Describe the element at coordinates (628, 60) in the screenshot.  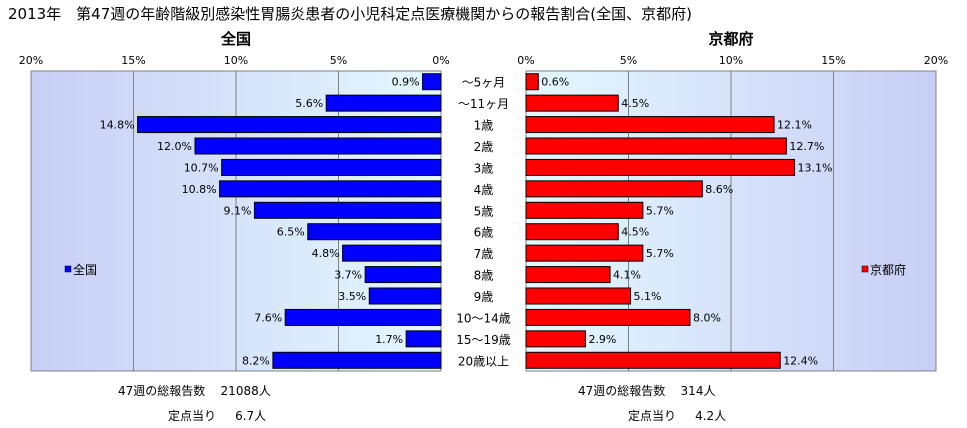
I see `right-tick-label: 5%` at that location.